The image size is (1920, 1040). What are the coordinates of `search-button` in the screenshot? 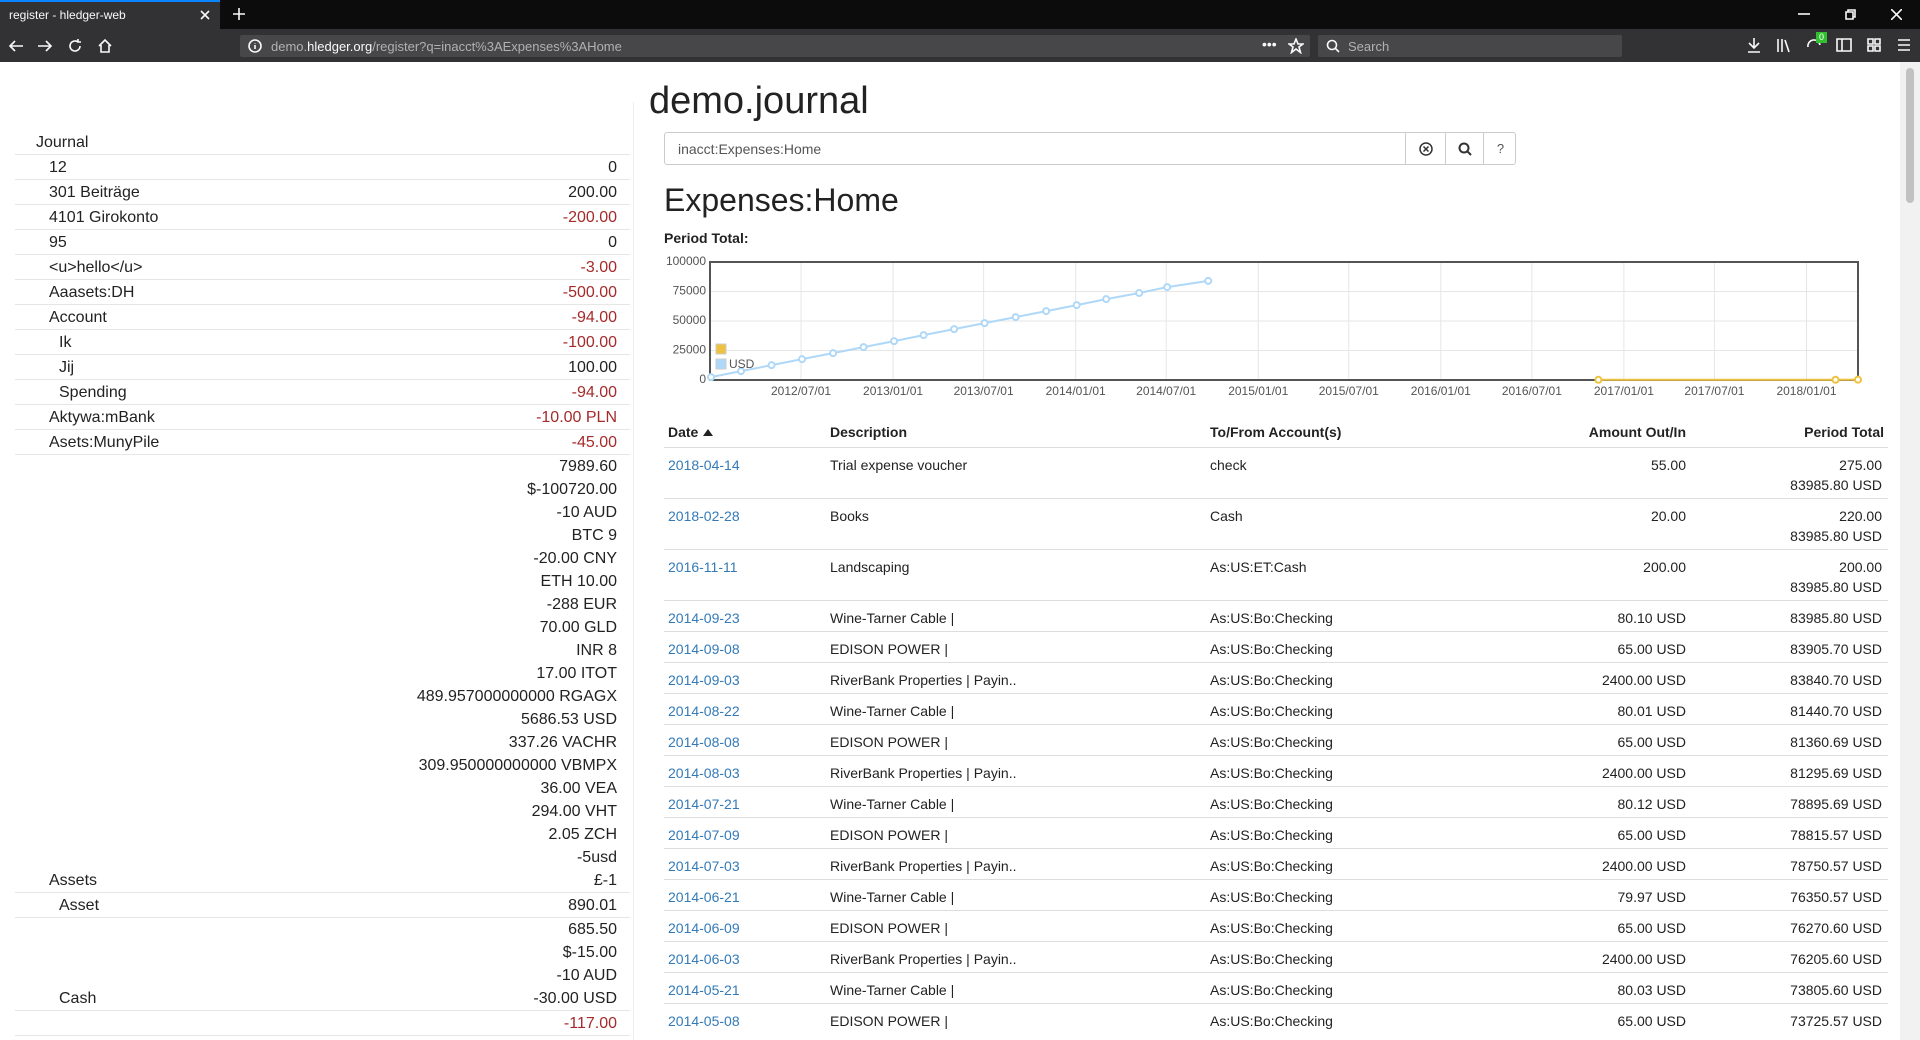 It's located at (1464, 148).